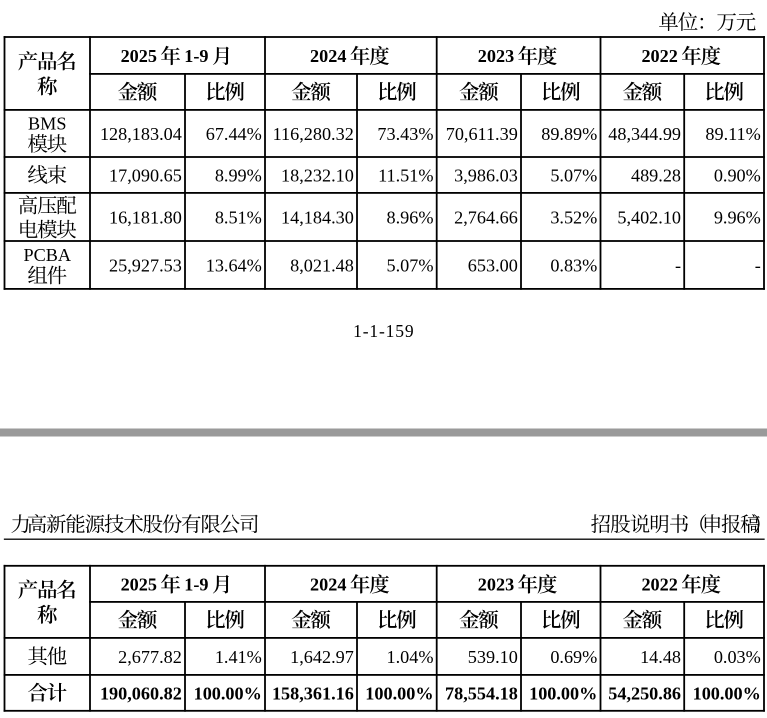 This screenshot has width=767, height=718. I want to click on svg-text: 0.03%, so click(737, 657).